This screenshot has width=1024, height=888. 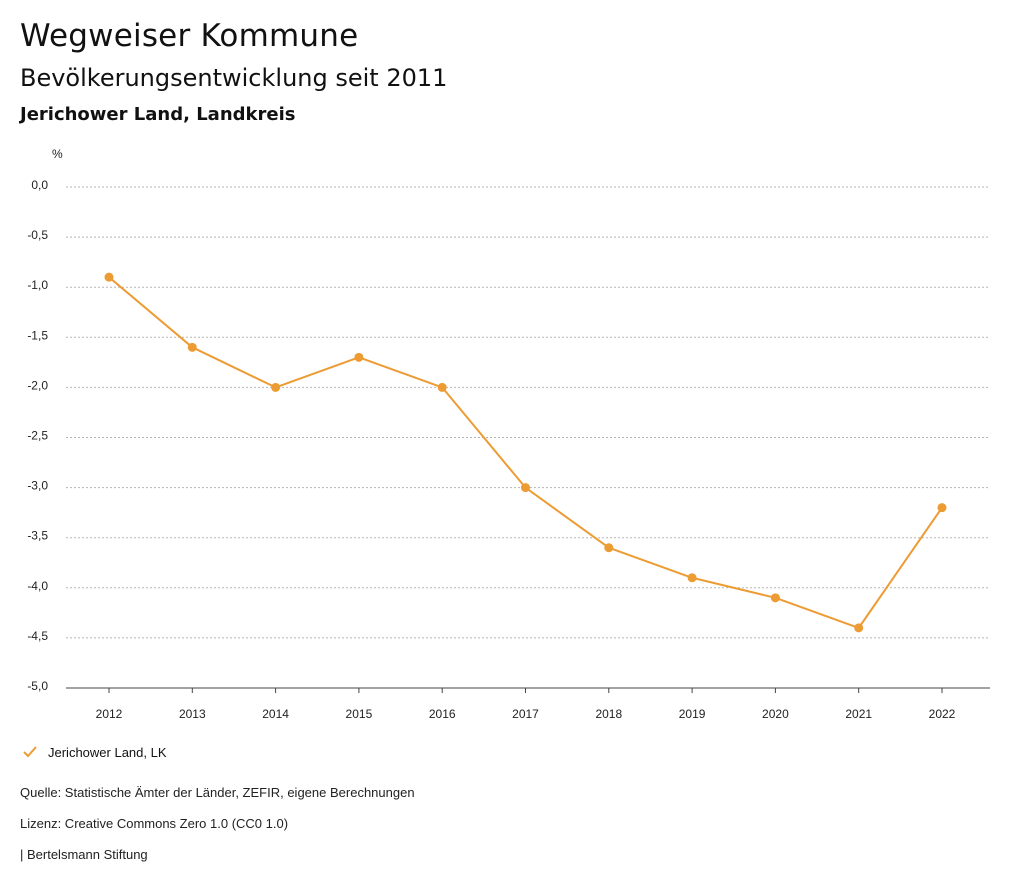 What do you see at coordinates (37, 285) in the screenshot?
I see `y-tick-label: -1,0` at bounding box center [37, 285].